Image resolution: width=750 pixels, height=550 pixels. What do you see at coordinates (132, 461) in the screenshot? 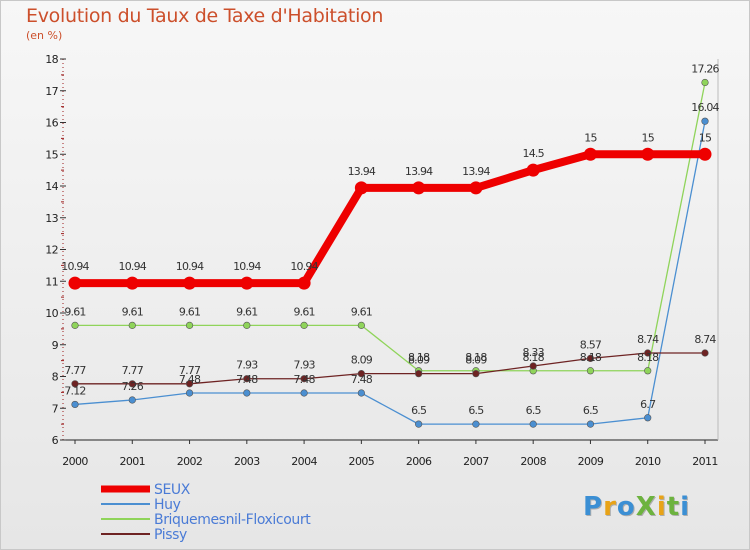
I see `x-tick-label: 2001` at bounding box center [132, 461].